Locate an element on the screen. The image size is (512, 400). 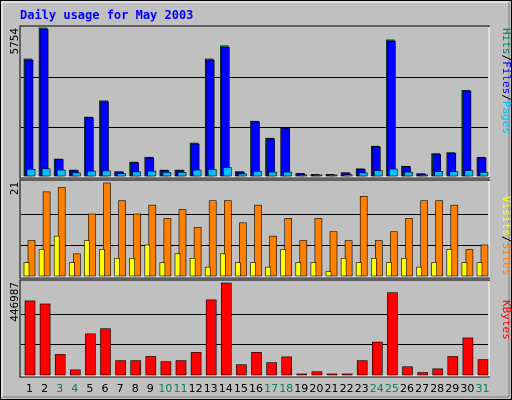
legend-item-hits: Hits is located at coordinates (506, 41).